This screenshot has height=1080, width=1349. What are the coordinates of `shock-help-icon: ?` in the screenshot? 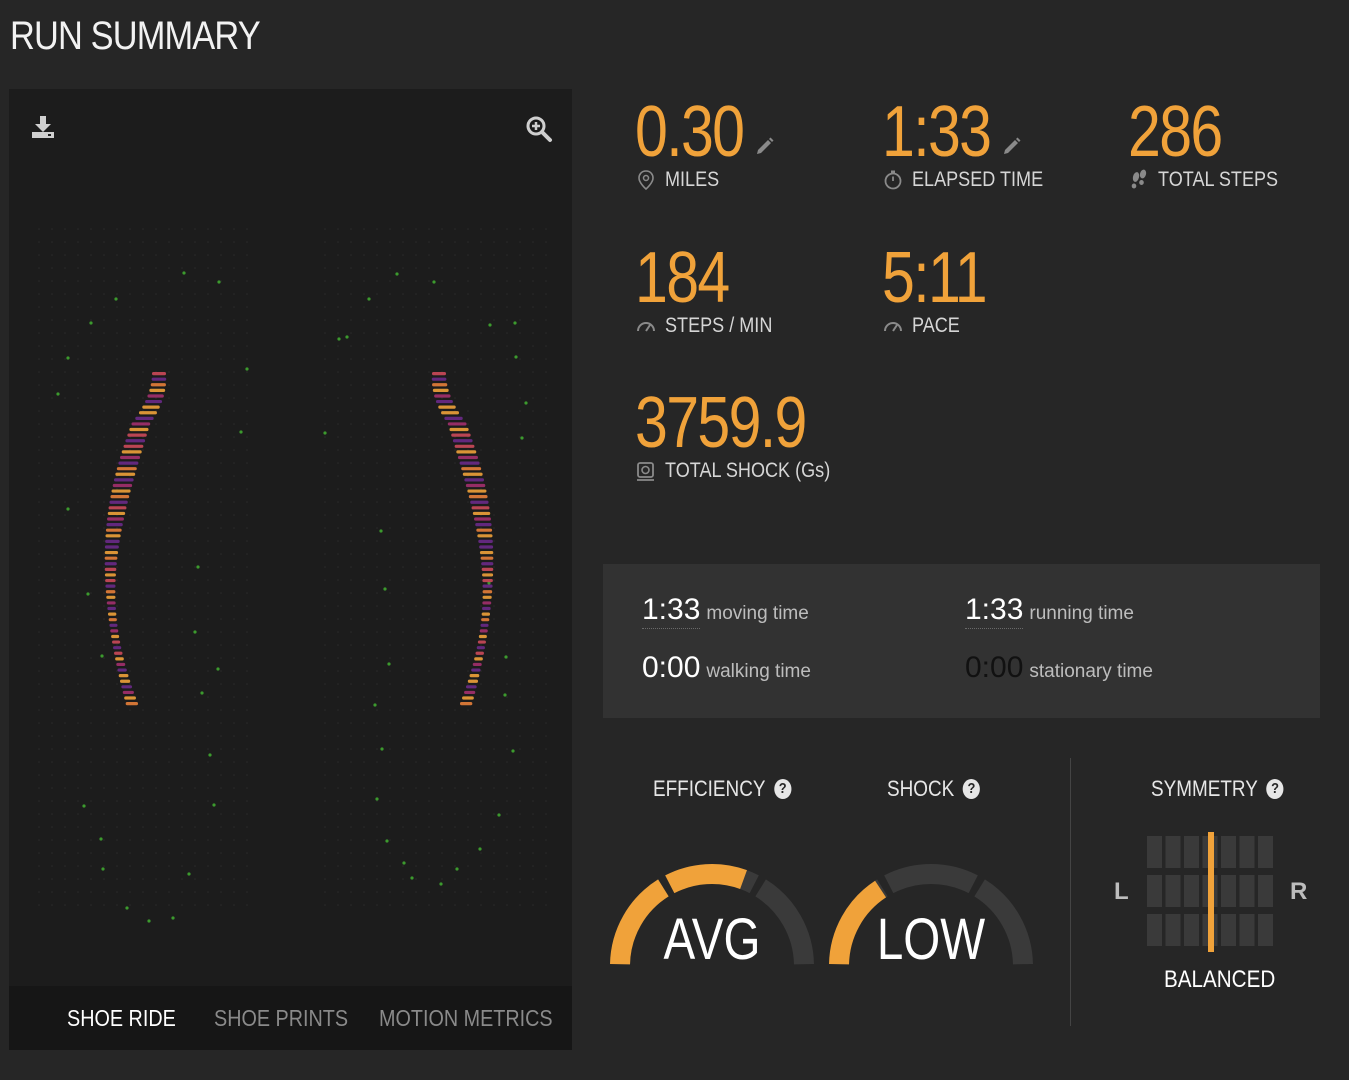 It's located at (971, 789).